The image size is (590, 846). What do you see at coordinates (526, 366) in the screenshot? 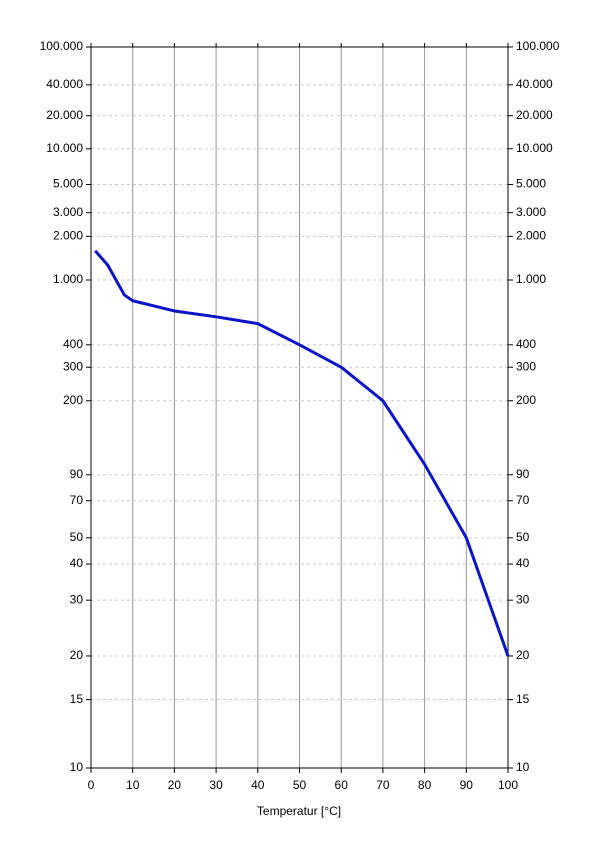
I see `y2-tick-label: 300` at bounding box center [526, 366].